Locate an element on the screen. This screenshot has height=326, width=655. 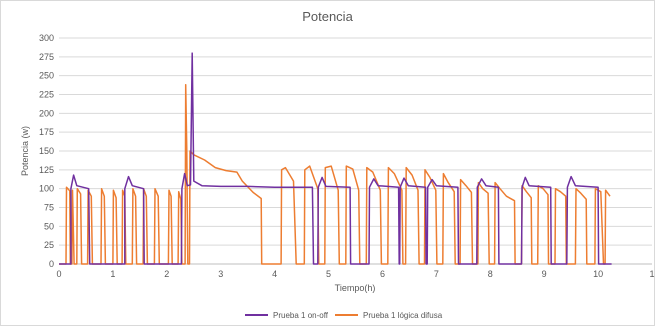
y-tick-label: 250 is located at coordinates (46, 76).